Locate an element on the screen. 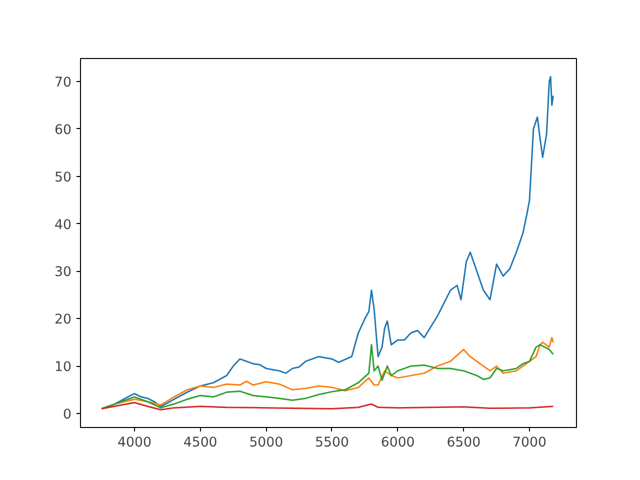 The image size is (640, 480). y-tick-label: 0 is located at coordinates (67, 415).